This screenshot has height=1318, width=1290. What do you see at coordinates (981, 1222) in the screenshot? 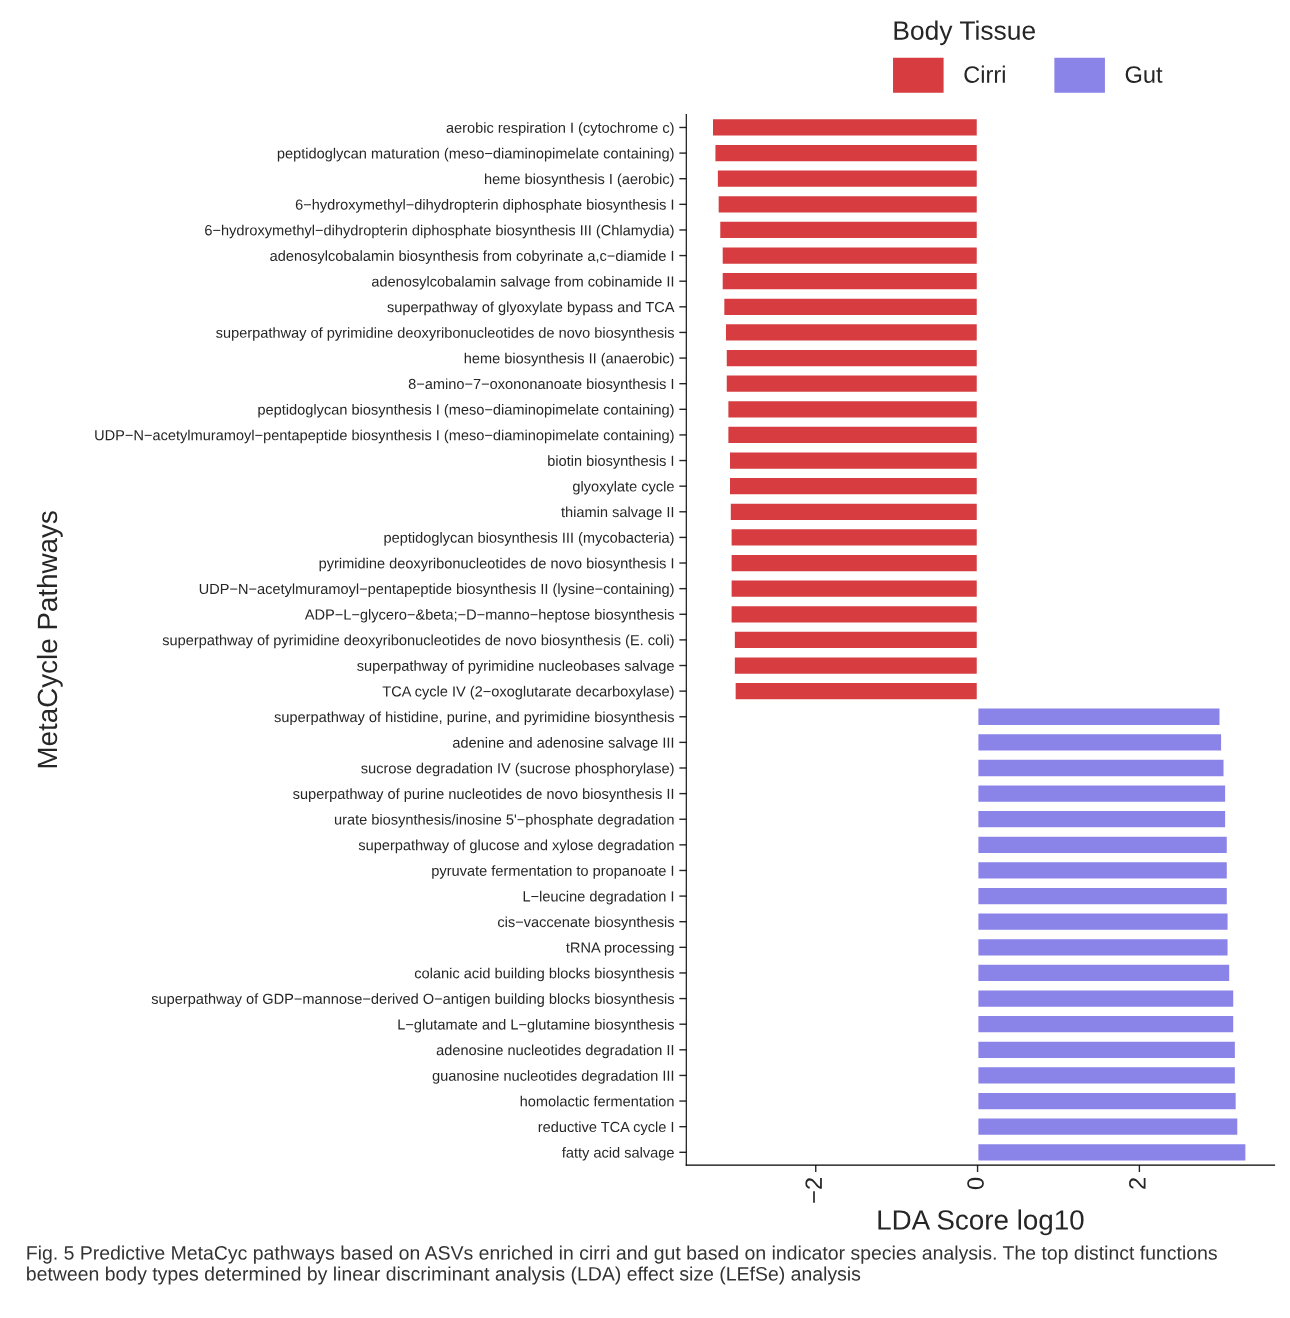
I see `x-axis-title: LDA Score log10` at bounding box center [981, 1222].